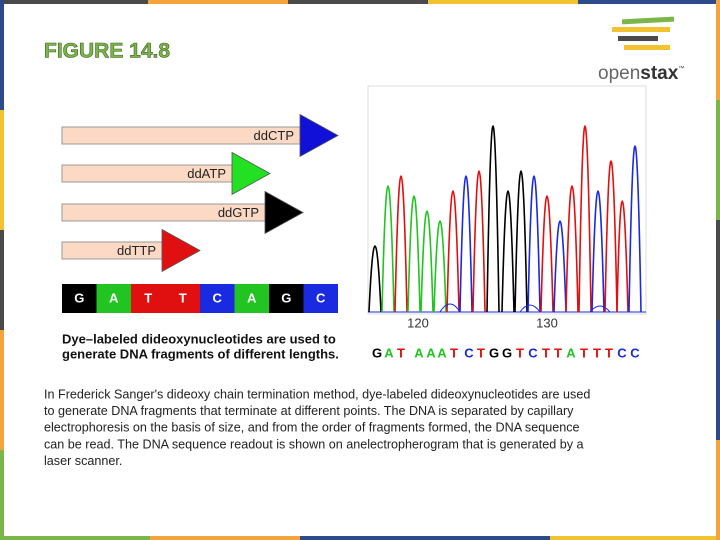 The image size is (720, 540). Describe the element at coordinates (200, 193) in the screenshot. I see `arrows: ddCTP ddATP ddGTP ddTTP` at that location.